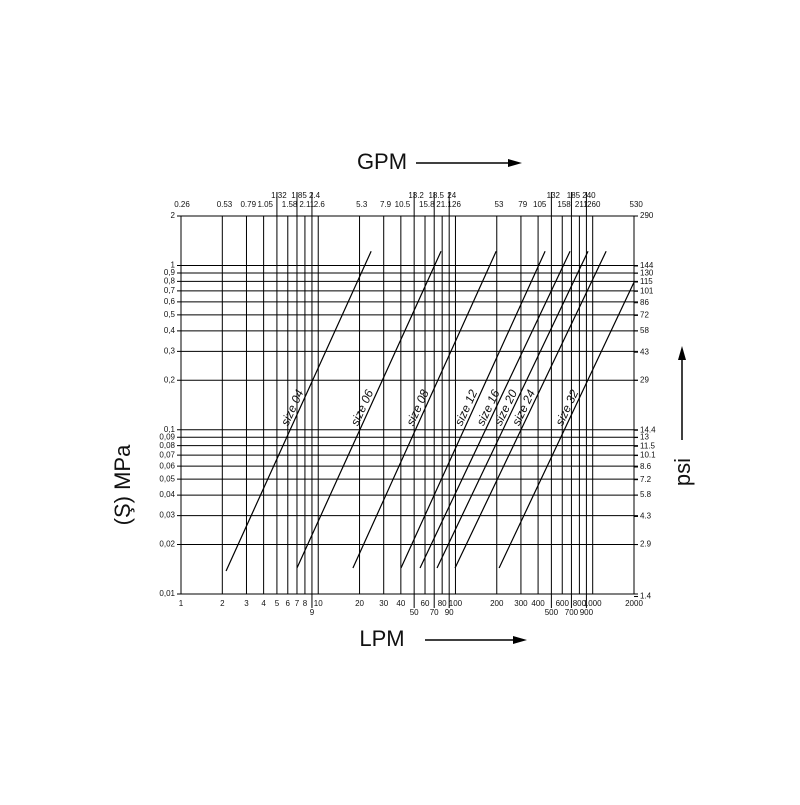 Image resolution: width=800 pixels, height=805 pixels. Describe the element at coordinates (646, 544) in the screenshot. I see `y2-tick-label: 2.9` at that location.